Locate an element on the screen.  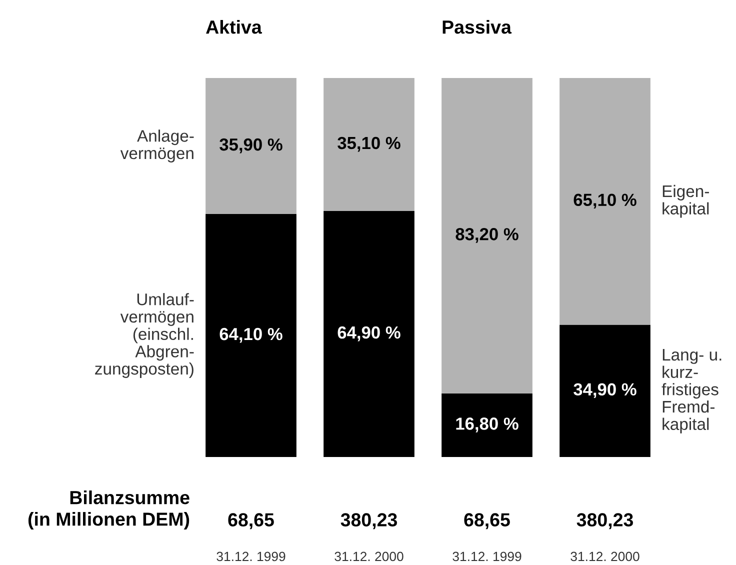
series-label: Umlauf- vermögen (einschl. Abgren- zungsposten) is located at coordinates (144, 335).